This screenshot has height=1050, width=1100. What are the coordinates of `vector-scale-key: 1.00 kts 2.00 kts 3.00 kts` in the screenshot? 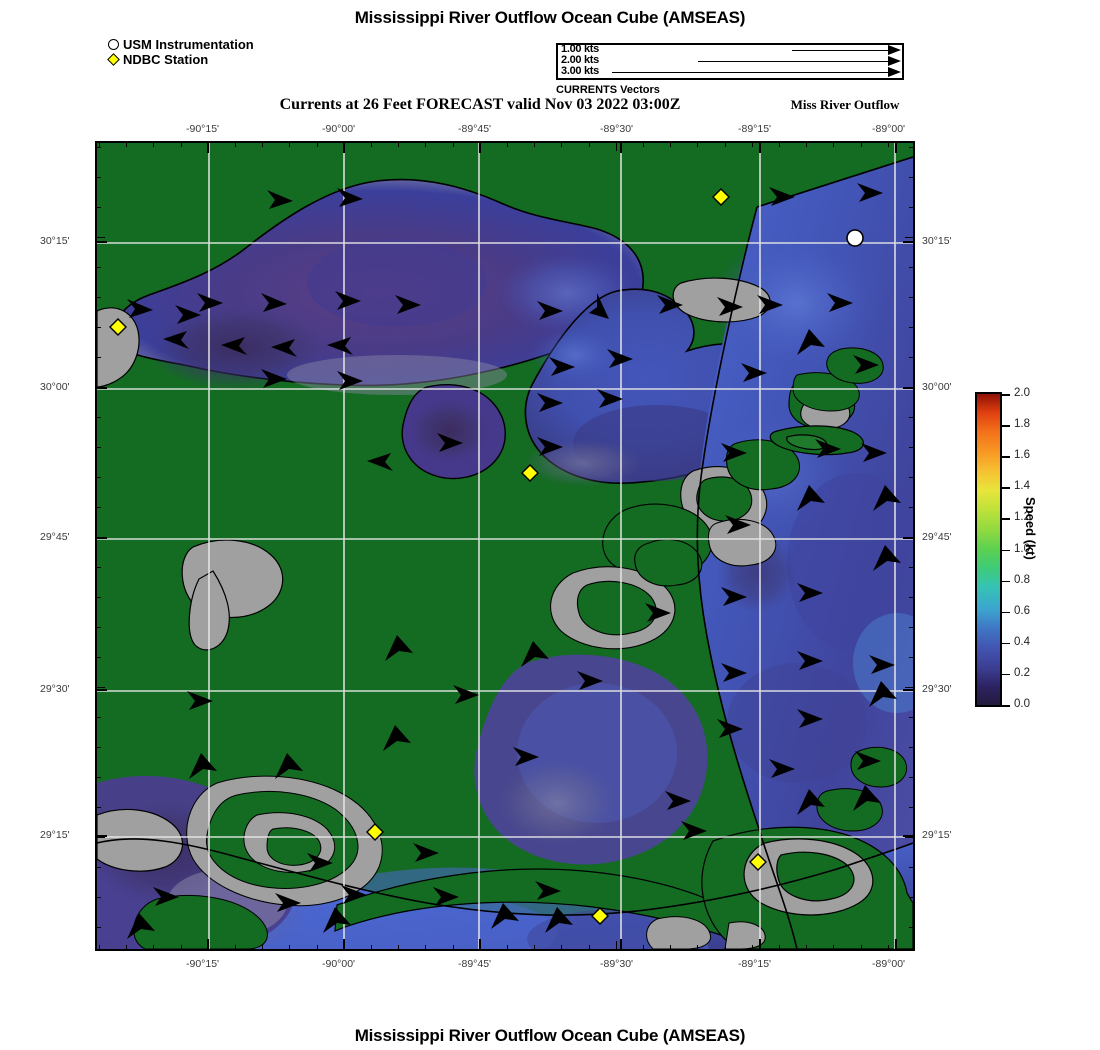 It's located at (730, 61).